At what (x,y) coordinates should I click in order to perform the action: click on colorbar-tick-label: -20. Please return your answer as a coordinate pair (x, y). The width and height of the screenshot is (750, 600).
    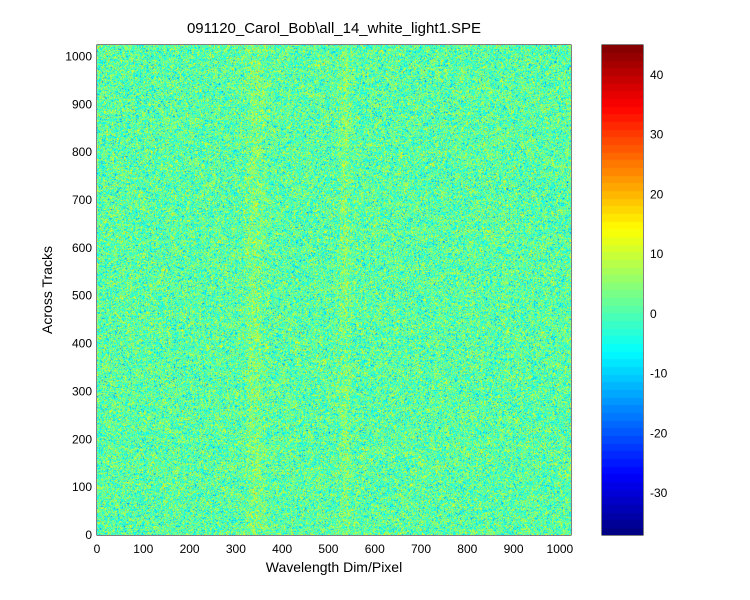
    Looking at the image, I should click on (659, 433).